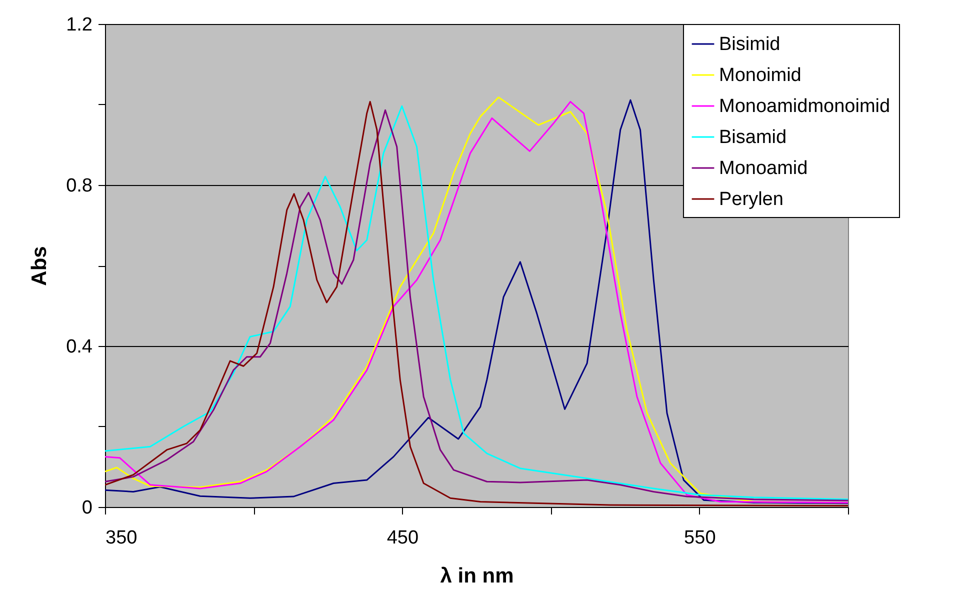 The width and height of the screenshot is (962, 610). I want to click on y-tick-label: 0.8, so click(79, 186).